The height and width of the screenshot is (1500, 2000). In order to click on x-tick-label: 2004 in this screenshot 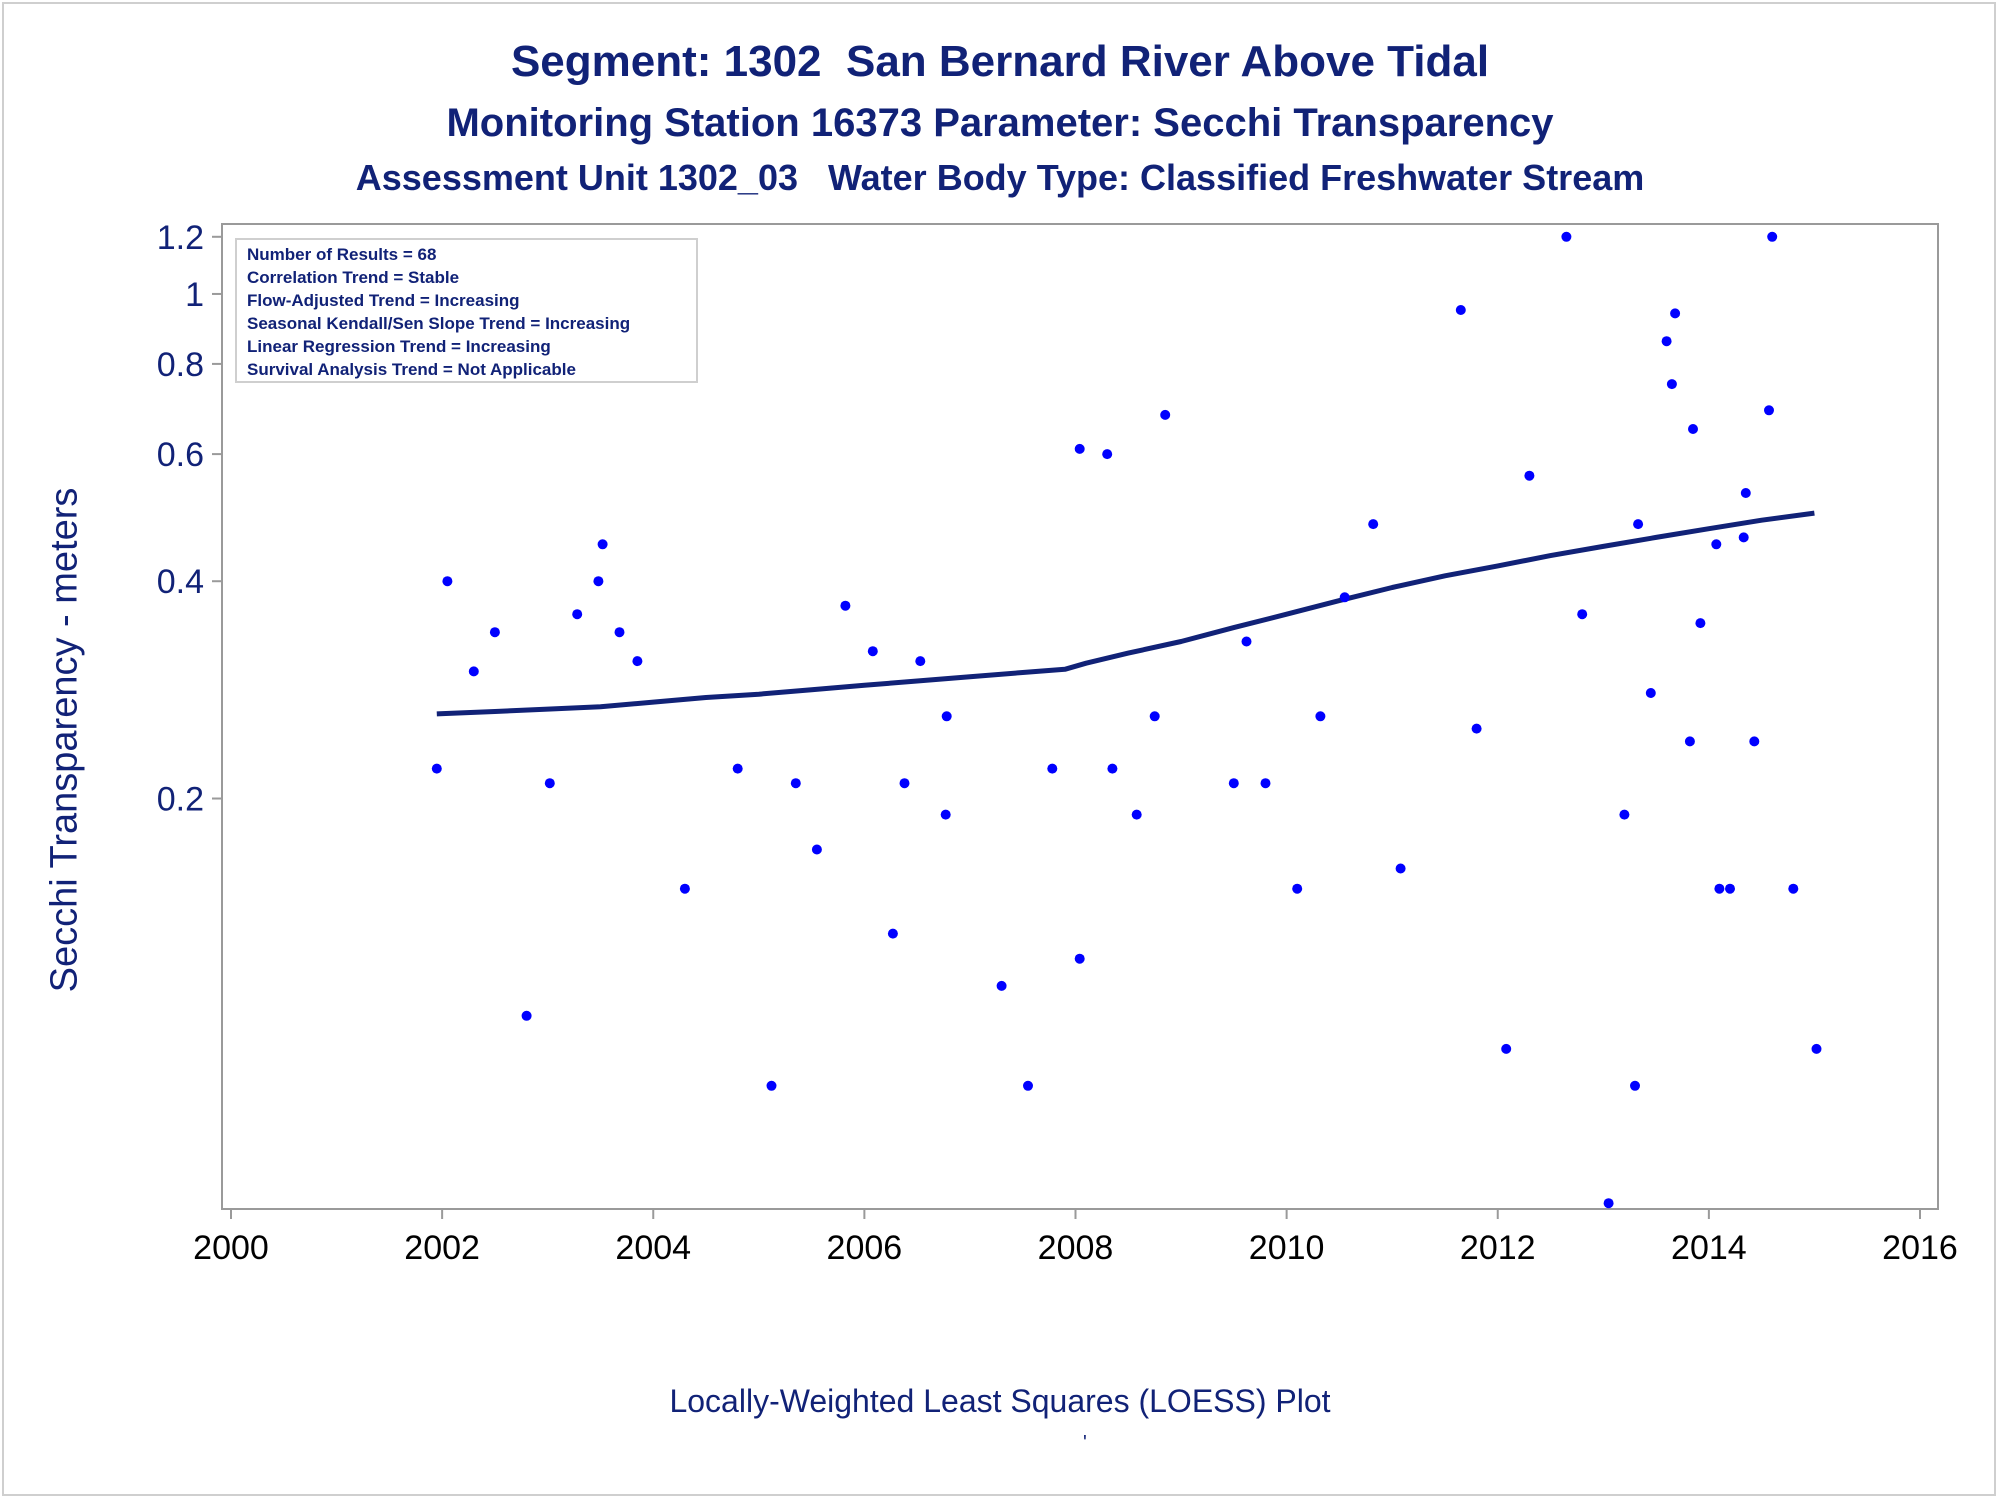, I will do `click(653, 1248)`.